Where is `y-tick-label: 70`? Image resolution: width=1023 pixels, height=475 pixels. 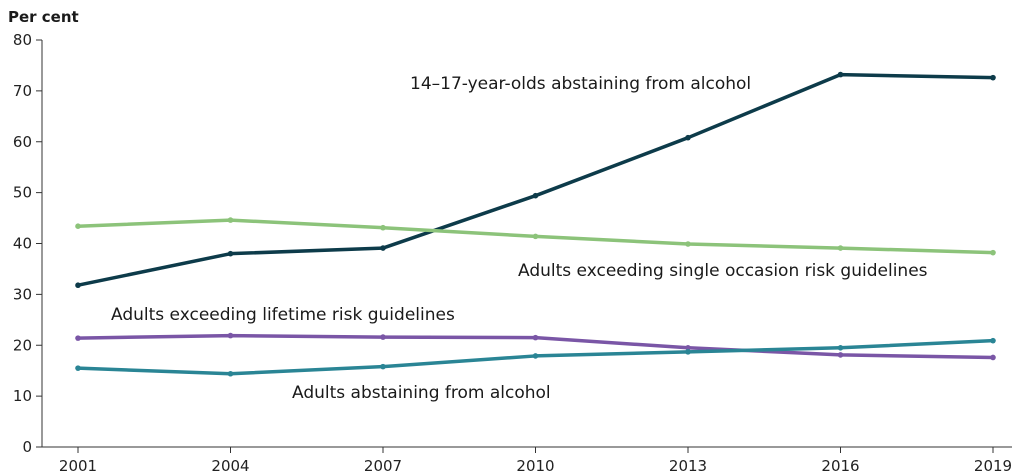 y-tick-label: 70 is located at coordinates (22, 91).